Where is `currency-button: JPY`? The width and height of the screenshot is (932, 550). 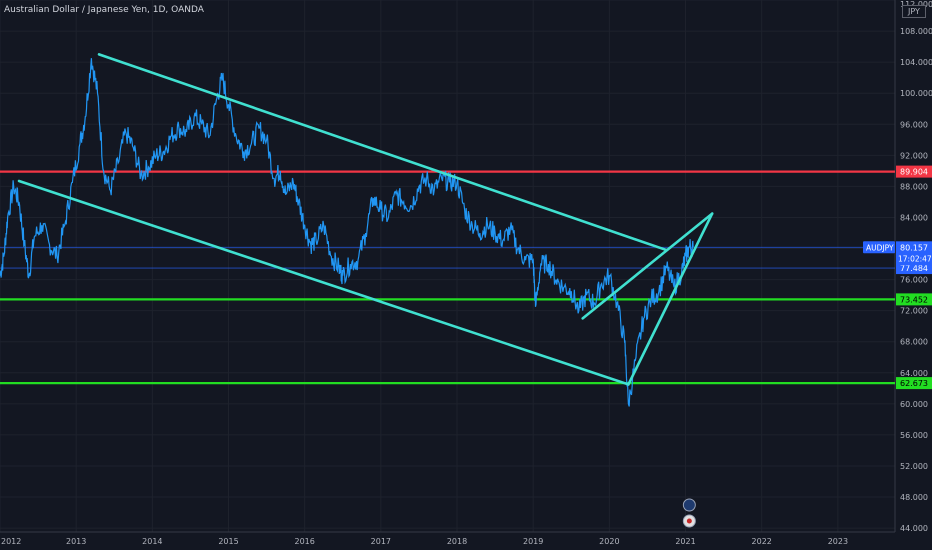 currency-button: JPY is located at coordinates (914, 11).